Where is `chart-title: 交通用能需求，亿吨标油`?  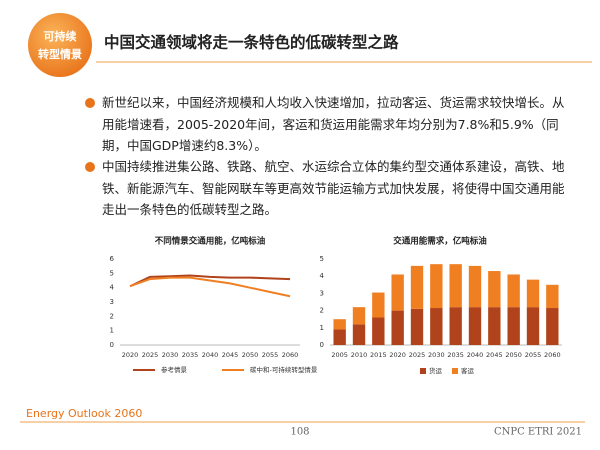
chart-title: 交通用能需求，亿吨标油 is located at coordinates (440, 241).